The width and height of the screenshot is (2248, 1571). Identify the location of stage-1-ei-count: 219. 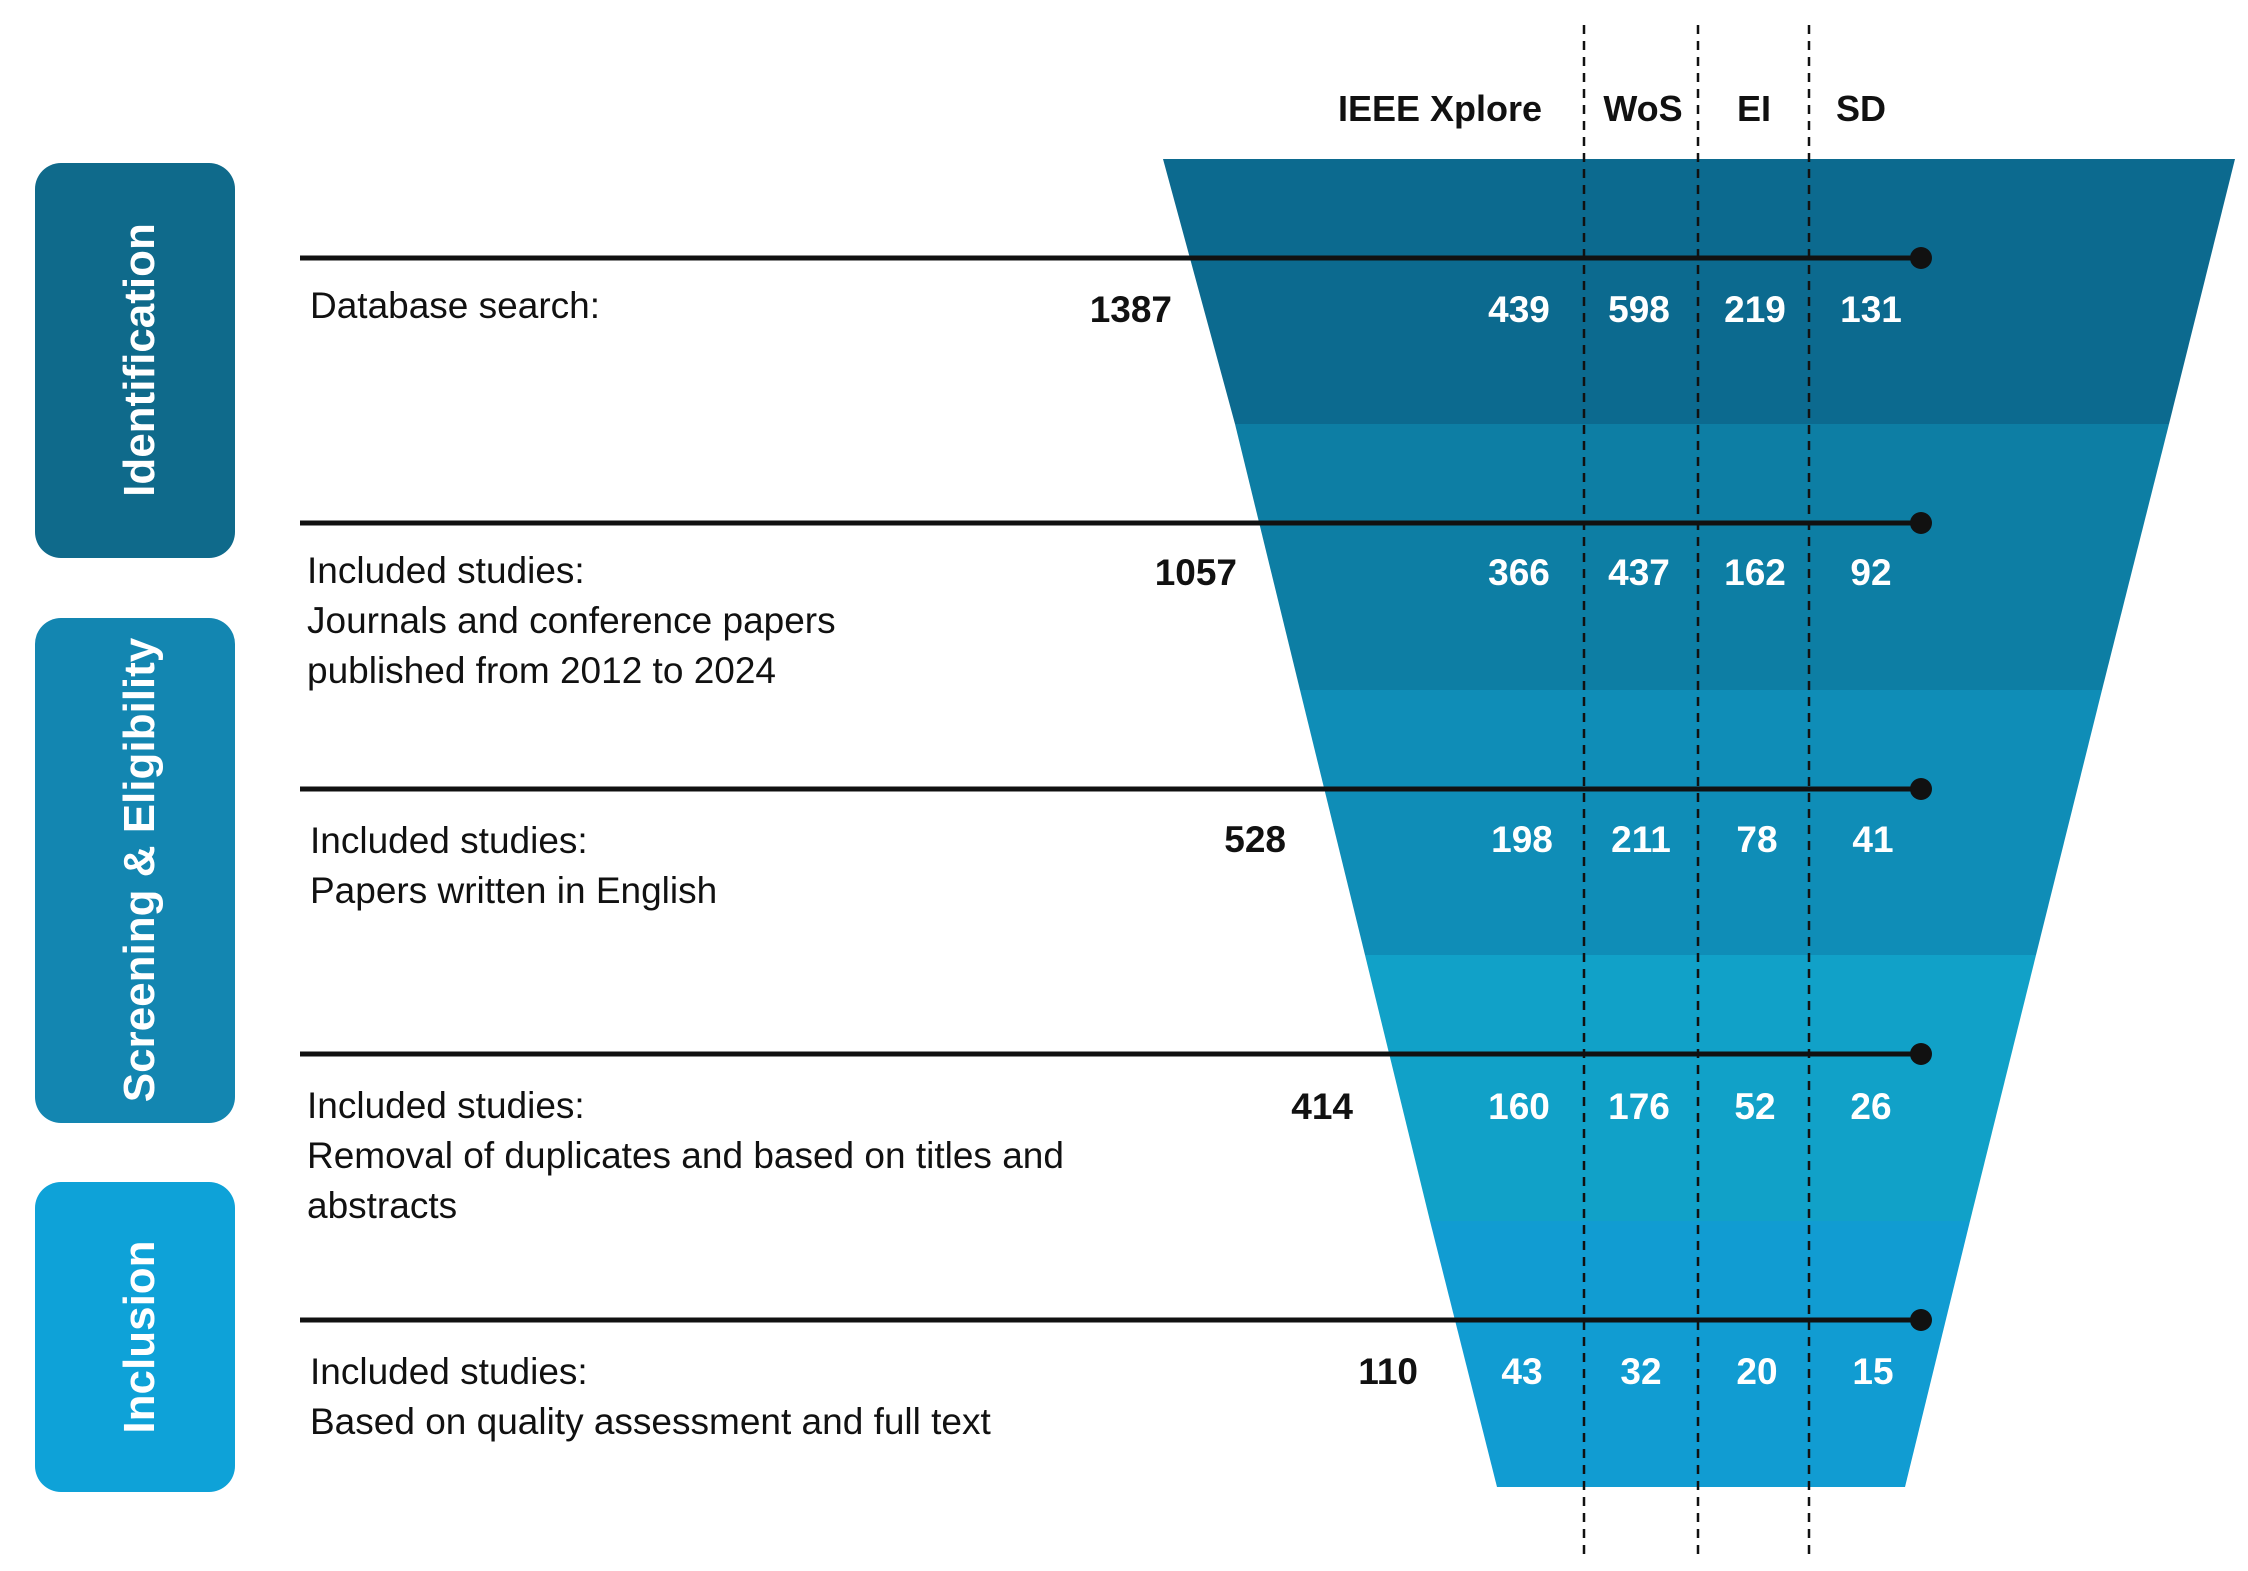
(1755, 309).